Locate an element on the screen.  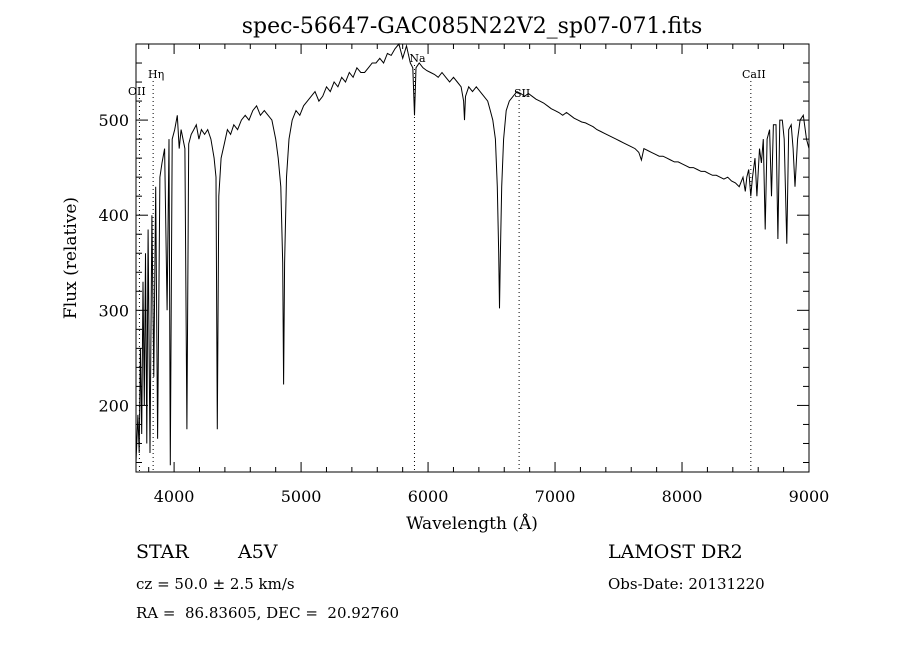
x-tick-label: 8000 is located at coordinates (682, 496).